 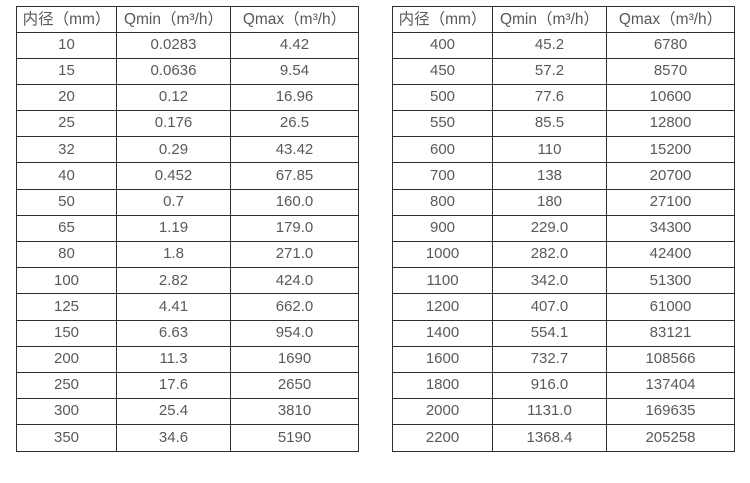 I want to click on table-cell: 554.1, so click(x=549, y=333).